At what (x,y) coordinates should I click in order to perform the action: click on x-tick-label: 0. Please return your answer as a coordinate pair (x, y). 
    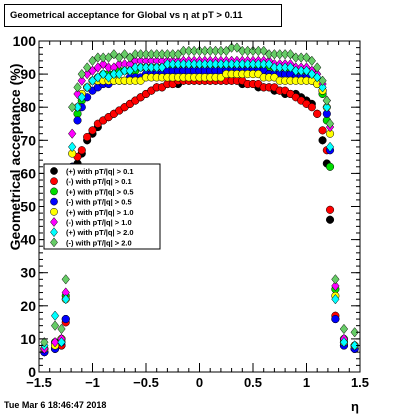
    Looking at the image, I should click on (199, 382).